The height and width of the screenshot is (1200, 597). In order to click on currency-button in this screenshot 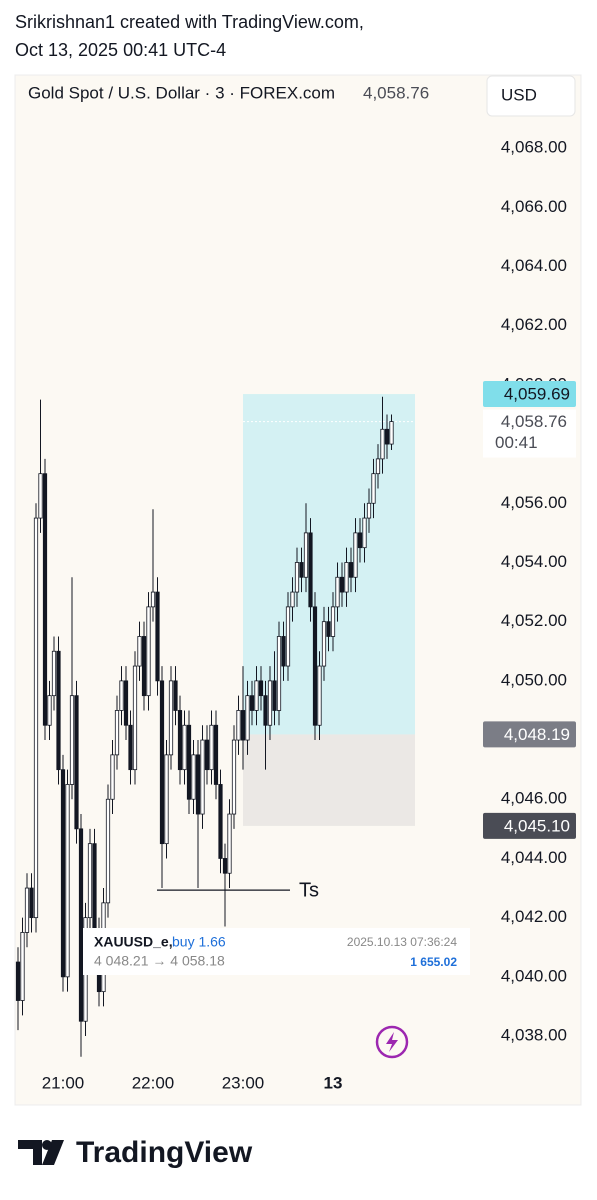, I will do `click(531, 96)`.